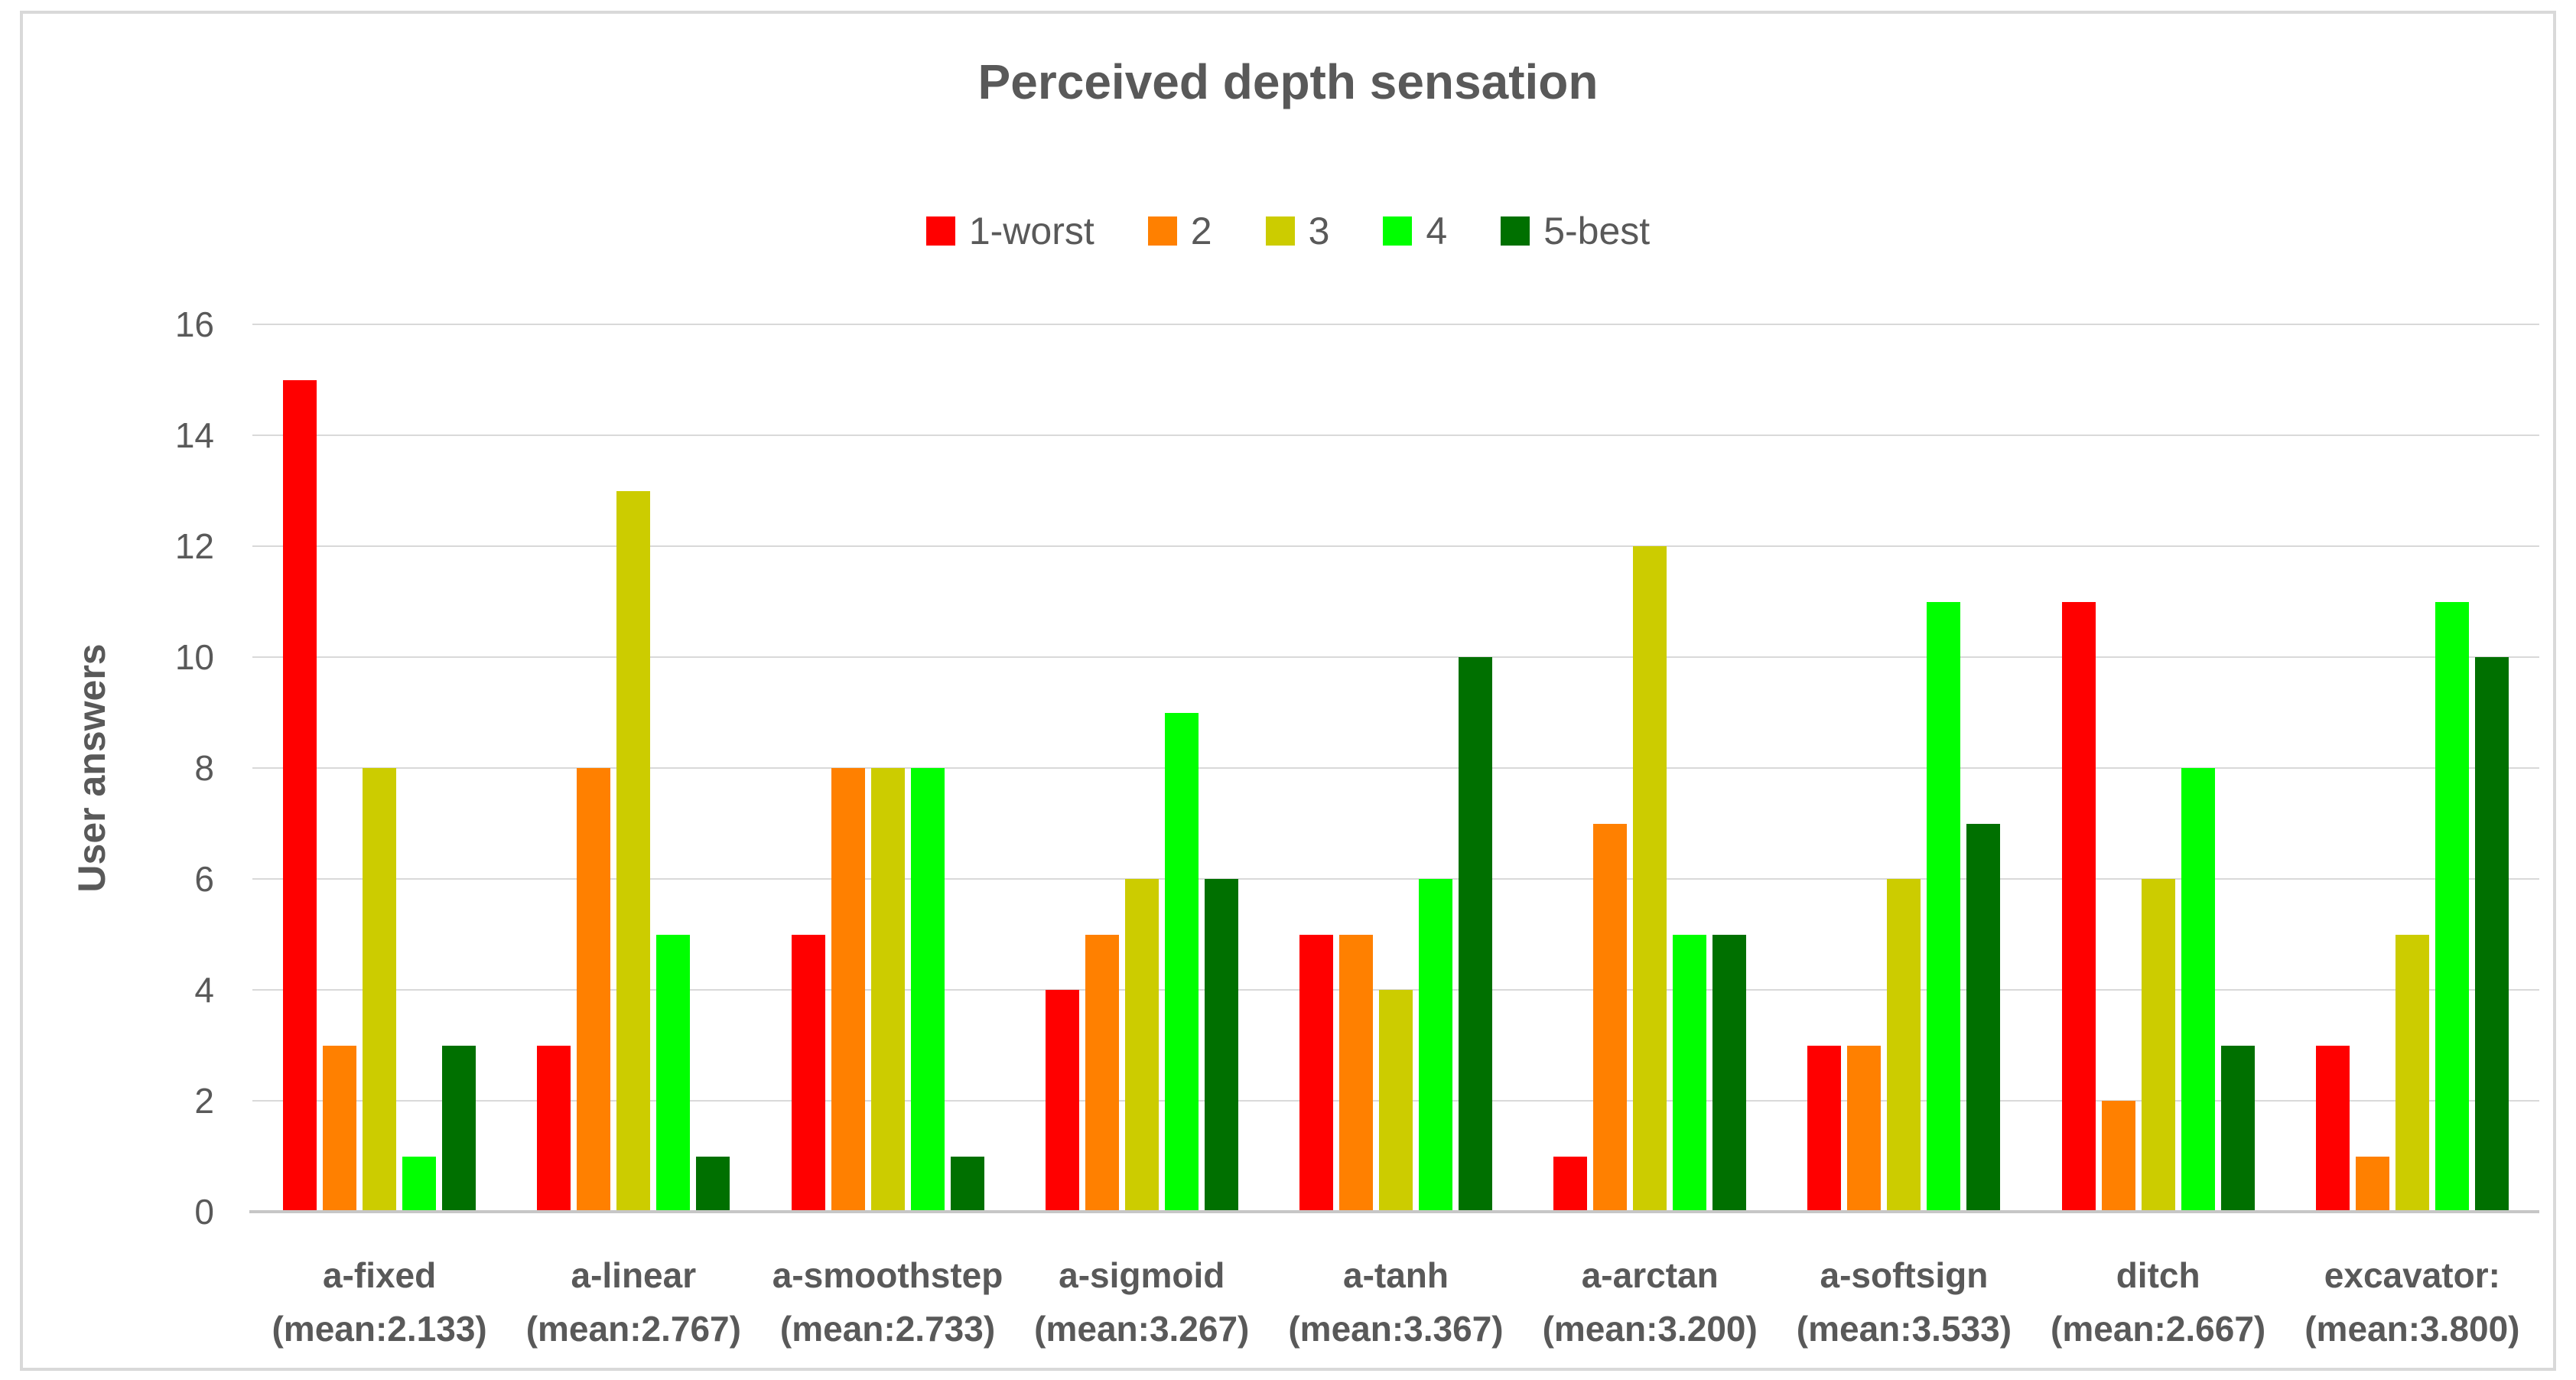 The height and width of the screenshot is (1380, 2576). Describe the element at coordinates (2158, 1329) in the screenshot. I see `x-mean-label: (mean:2.667)` at that location.